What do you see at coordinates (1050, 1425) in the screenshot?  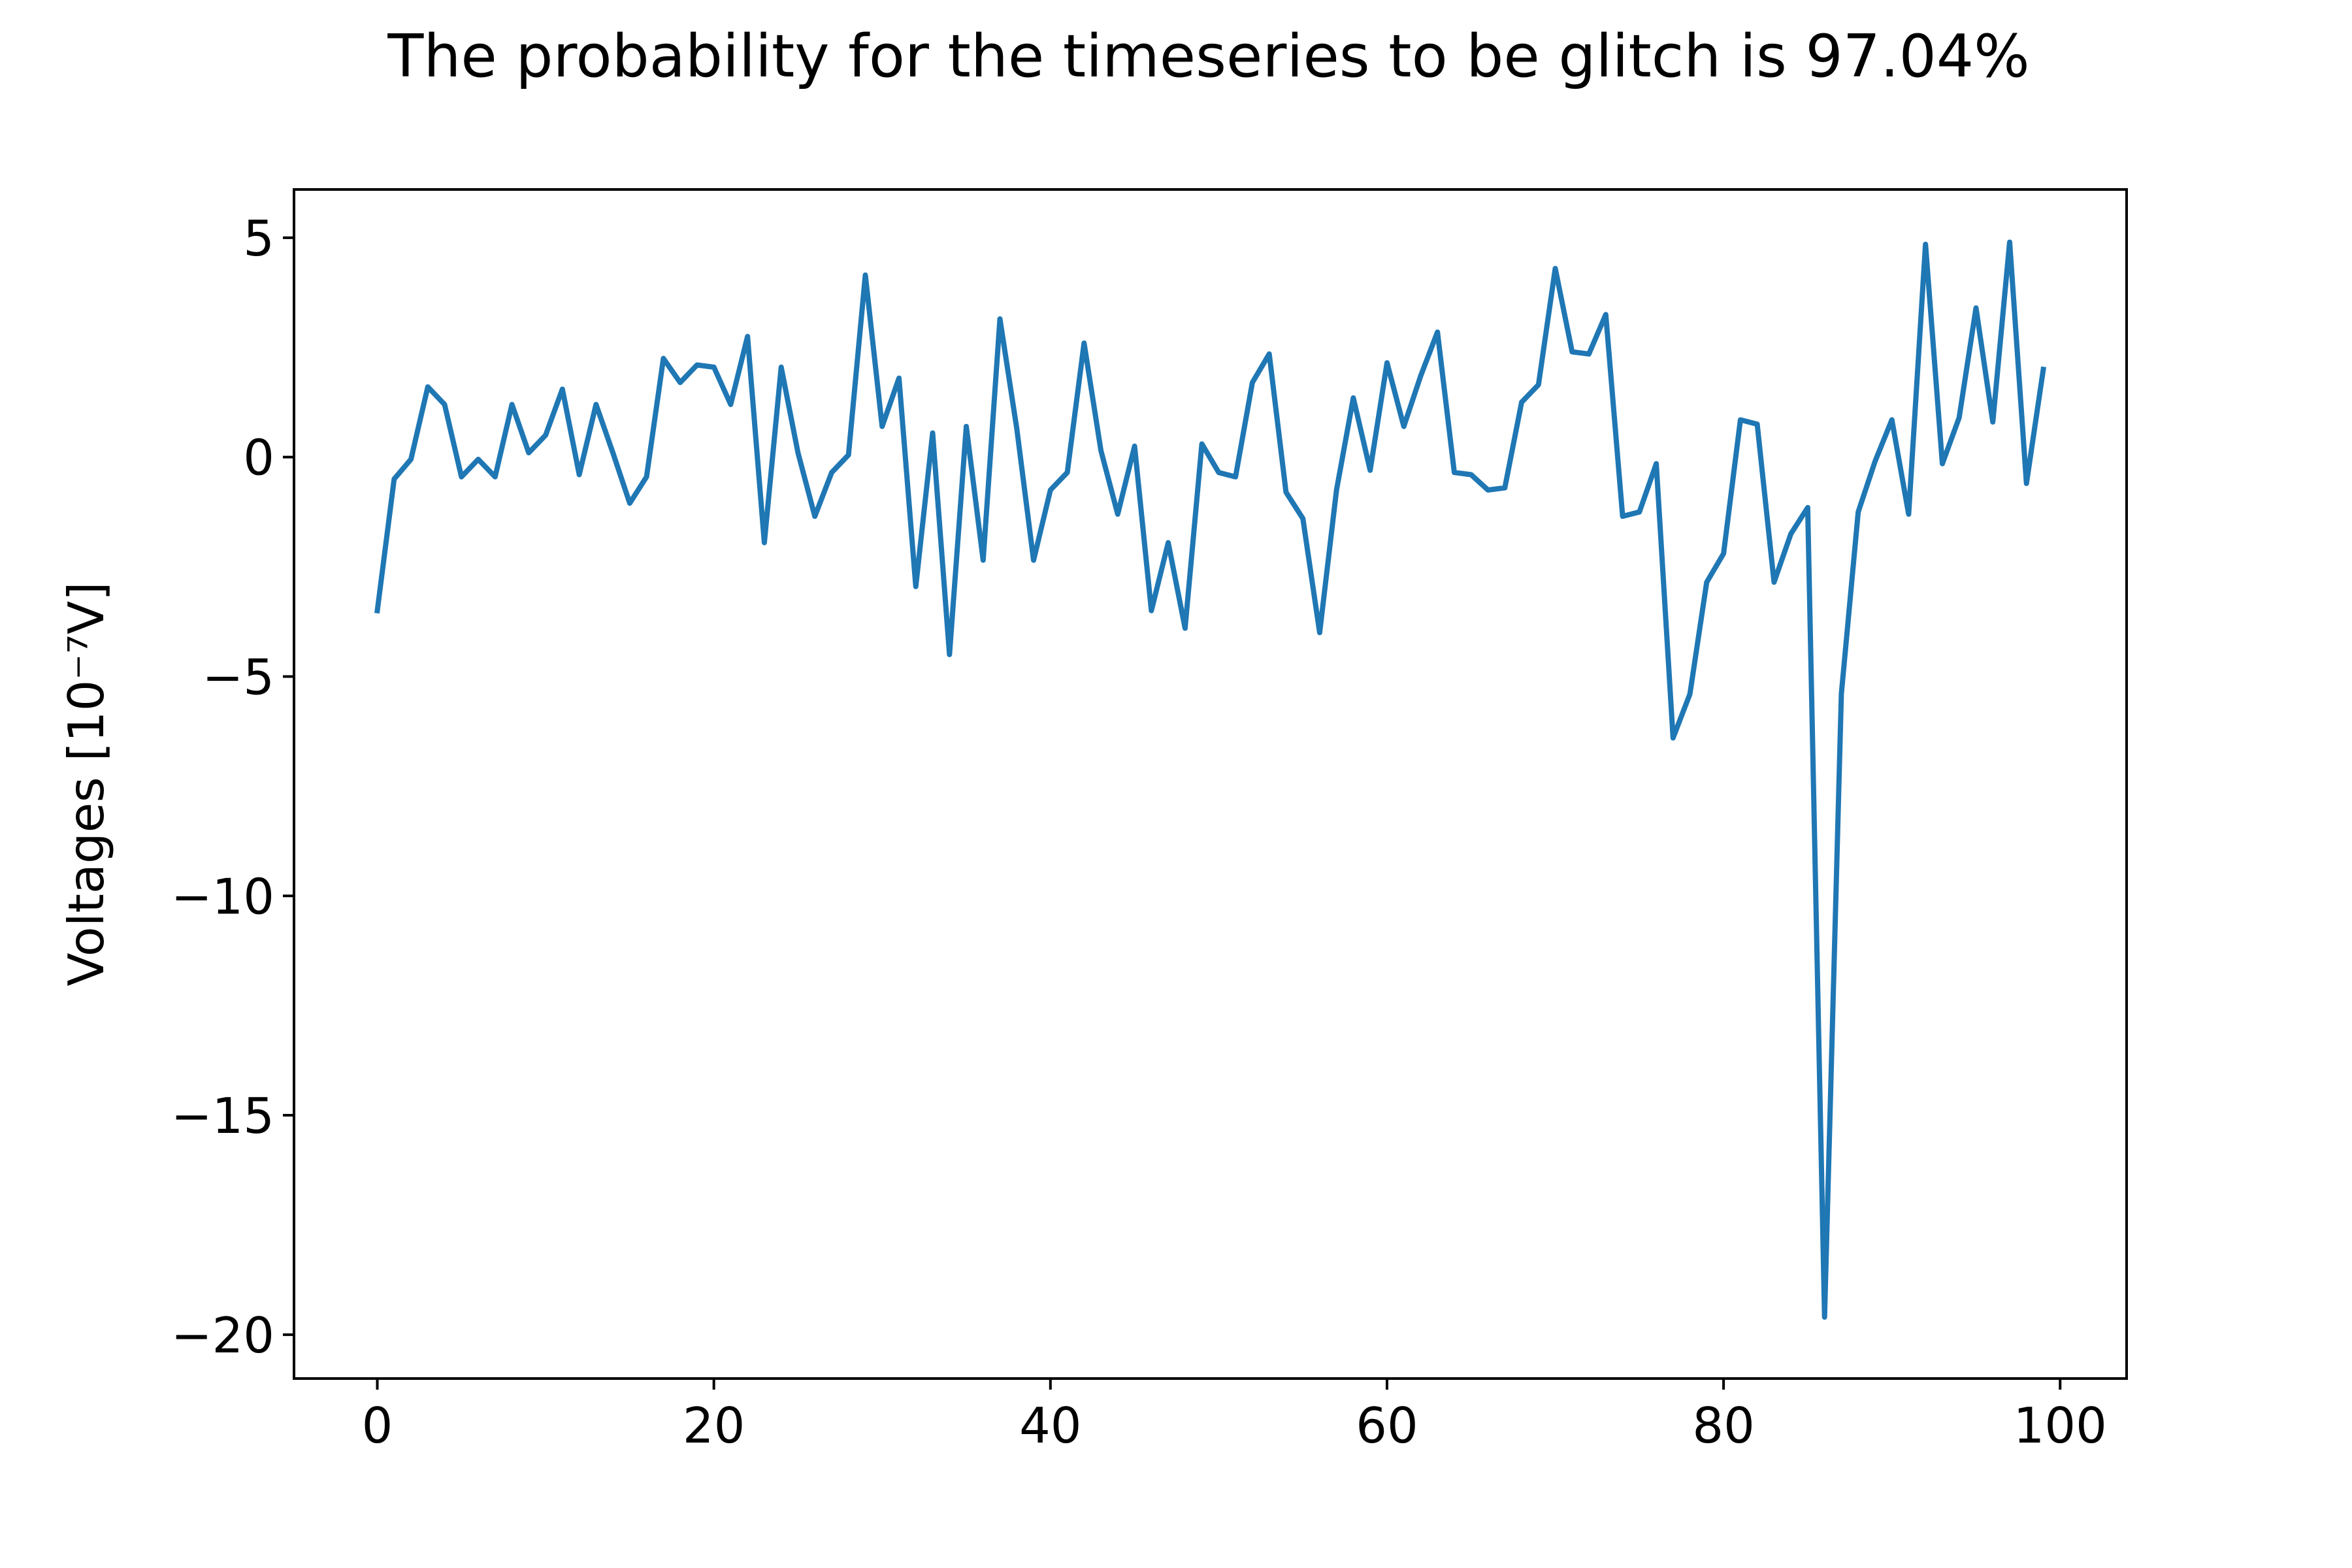 I see `x-tick-label: 40` at bounding box center [1050, 1425].